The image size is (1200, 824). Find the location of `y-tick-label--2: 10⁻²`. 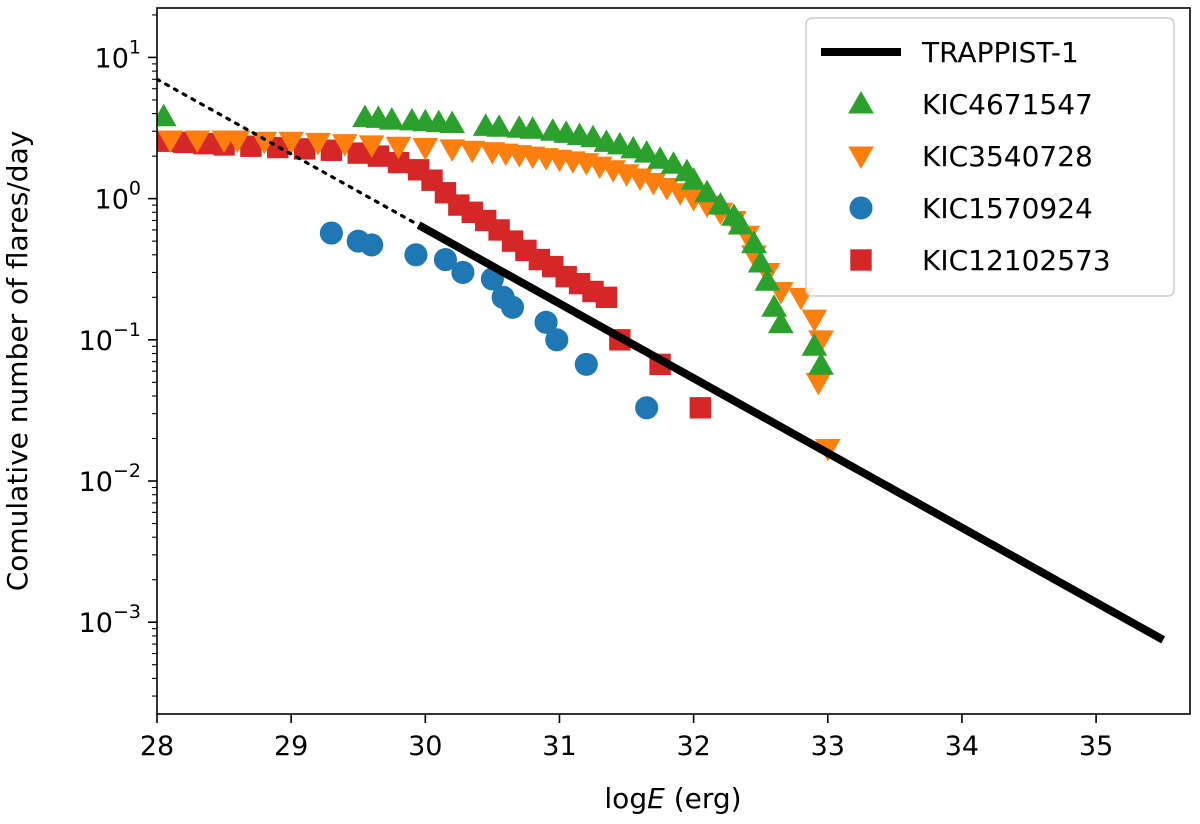

y-tick-label--2: 10⁻² is located at coordinates (110, 479).